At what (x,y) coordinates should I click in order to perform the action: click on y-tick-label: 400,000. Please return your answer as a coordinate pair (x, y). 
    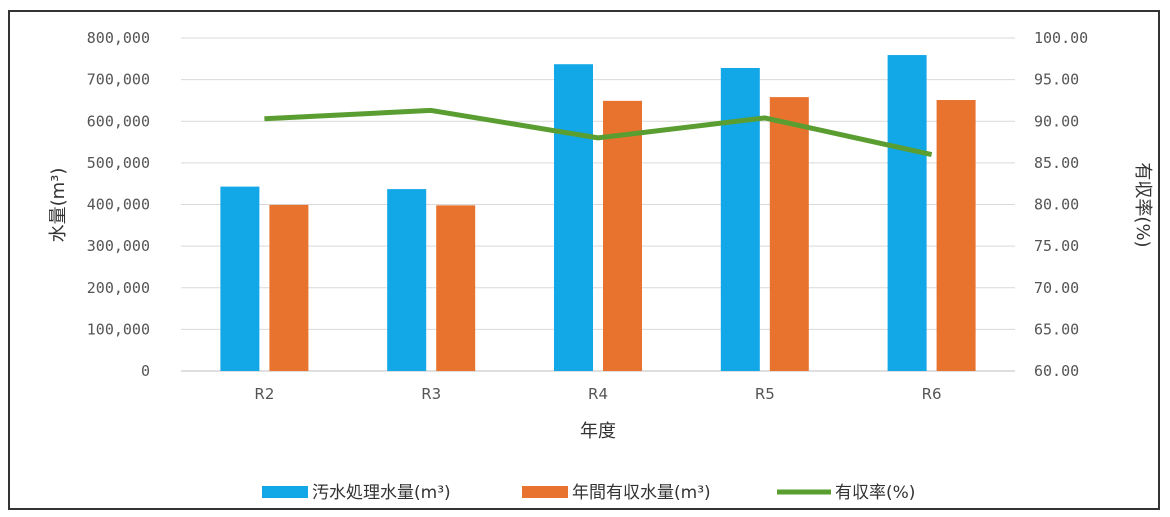
    Looking at the image, I should click on (118, 205).